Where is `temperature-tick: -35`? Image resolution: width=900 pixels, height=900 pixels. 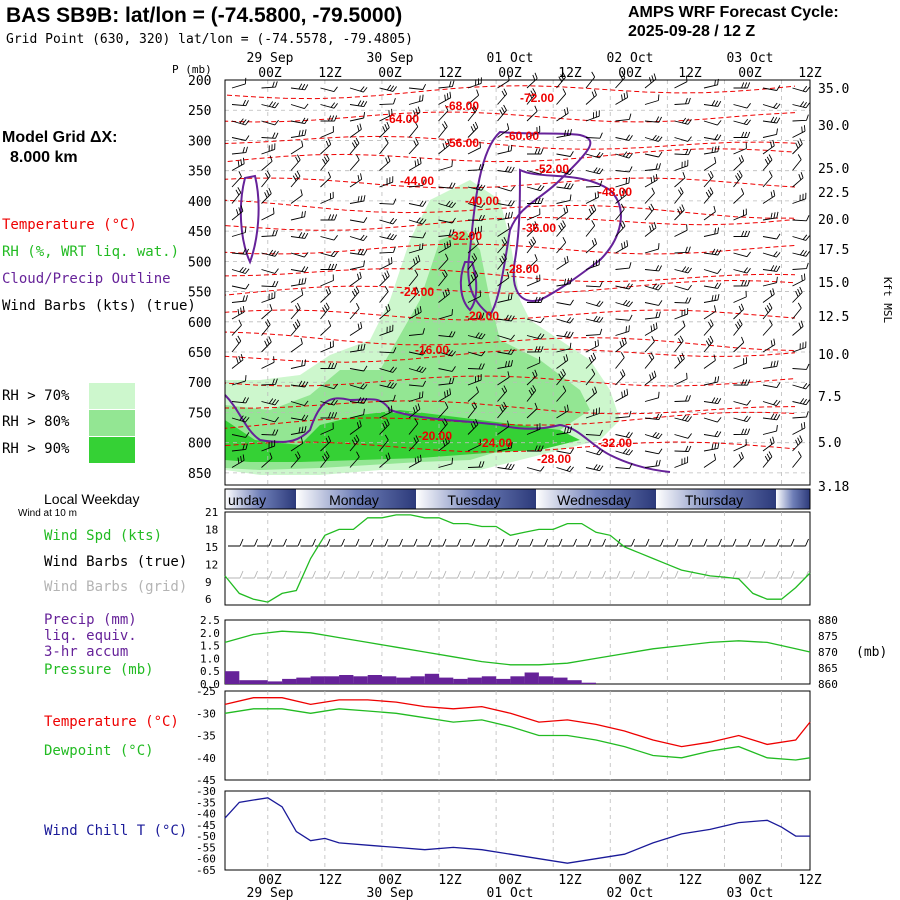
temperature-tick: -35 is located at coordinates (206, 736).